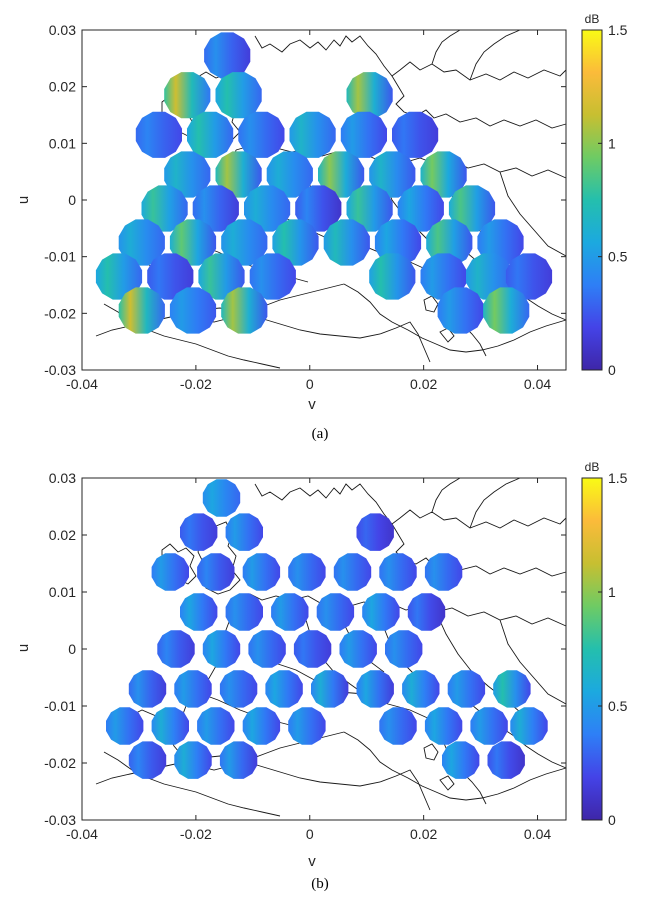  What do you see at coordinates (612, 370) in the screenshot?
I see `colorbar-tick-label: 0` at bounding box center [612, 370].